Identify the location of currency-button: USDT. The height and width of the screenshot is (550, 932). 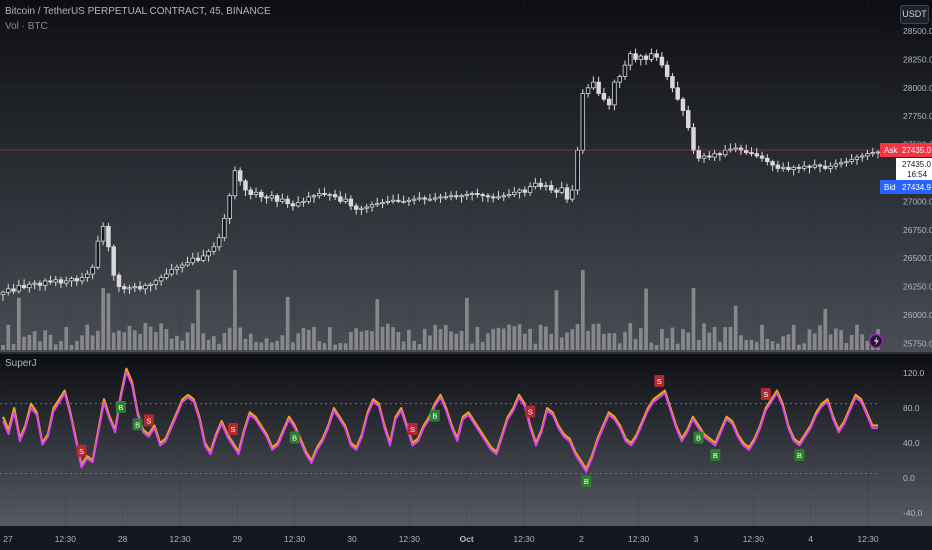
(914, 14).